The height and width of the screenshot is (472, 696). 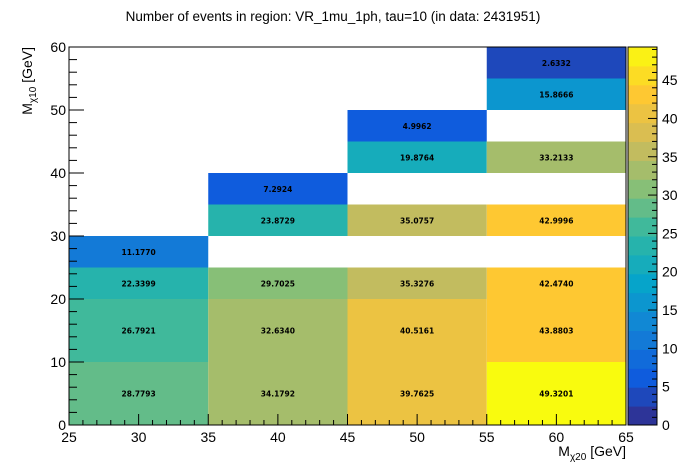 I want to click on x-tick-label: 45, so click(x=348, y=437).